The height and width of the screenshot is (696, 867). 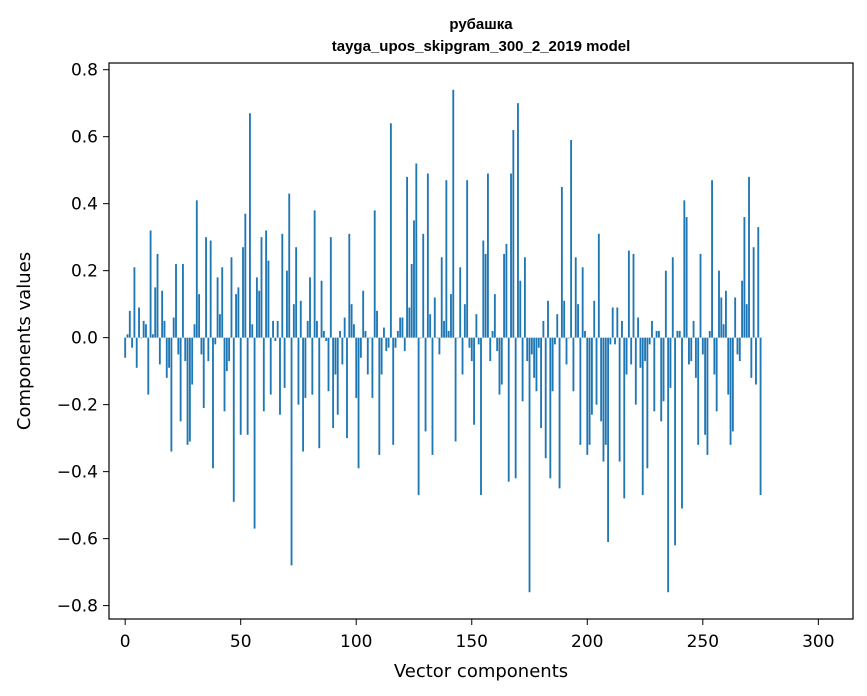 I want to click on chart-title: рубашка, so click(x=481, y=24).